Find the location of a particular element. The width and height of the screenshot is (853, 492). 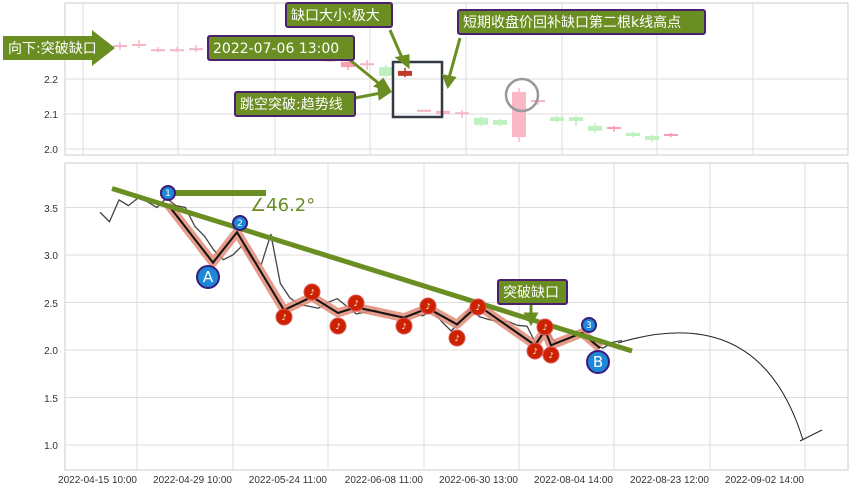

wave-label: 1 is located at coordinates (168, 194).